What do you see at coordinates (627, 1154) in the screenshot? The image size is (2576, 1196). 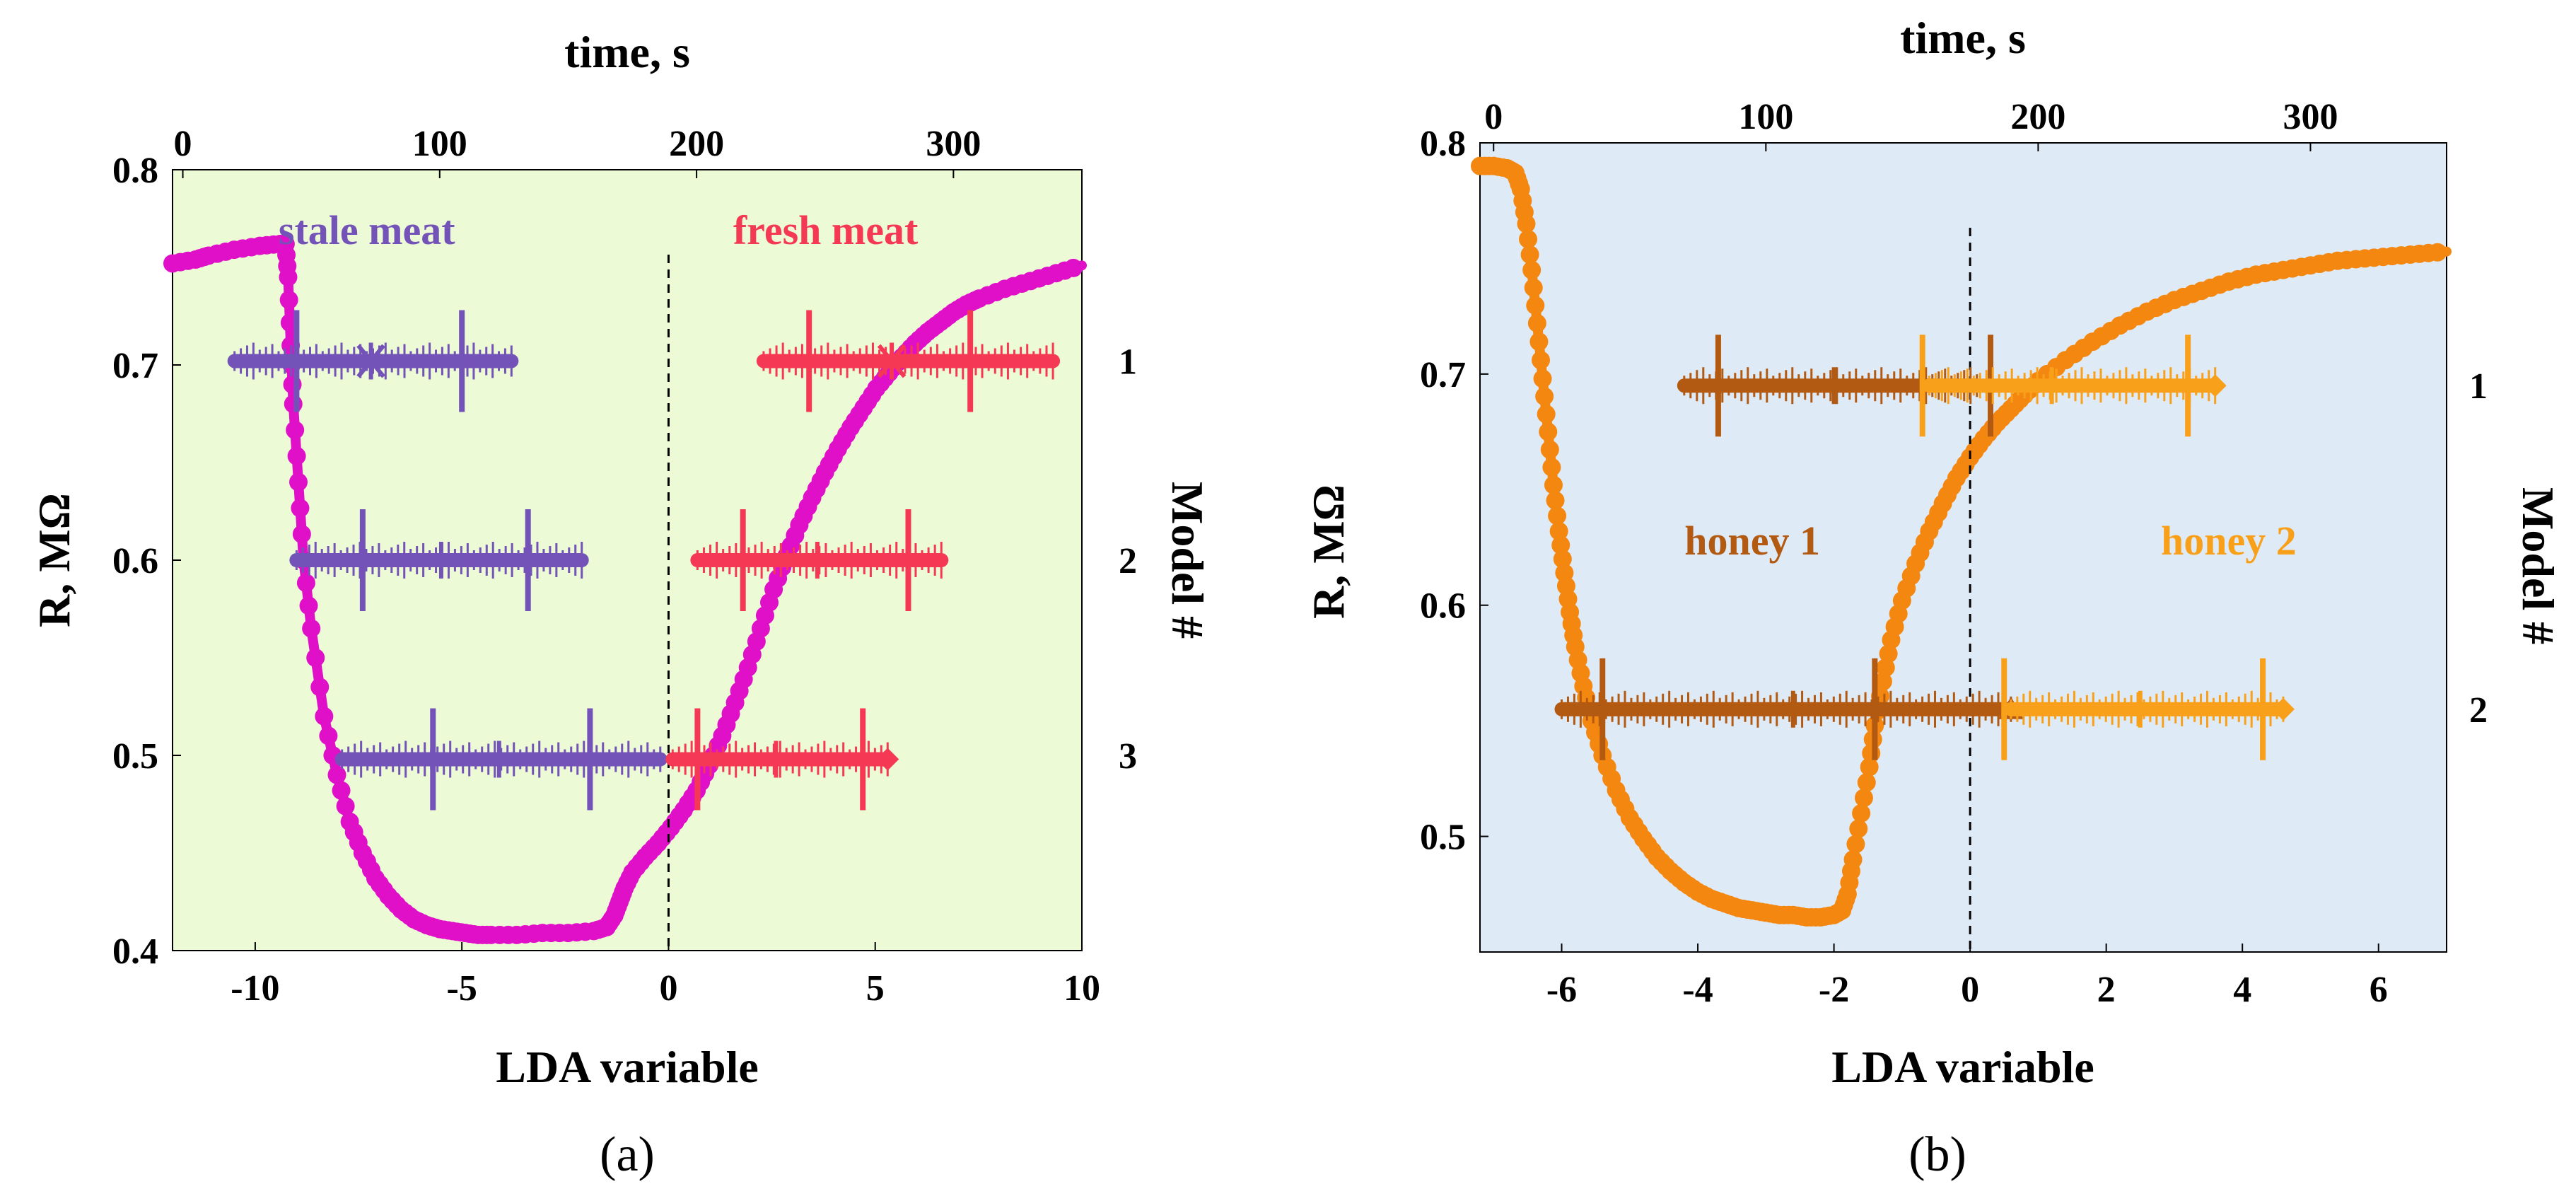 I see `panel-label-a: (a)` at bounding box center [627, 1154].